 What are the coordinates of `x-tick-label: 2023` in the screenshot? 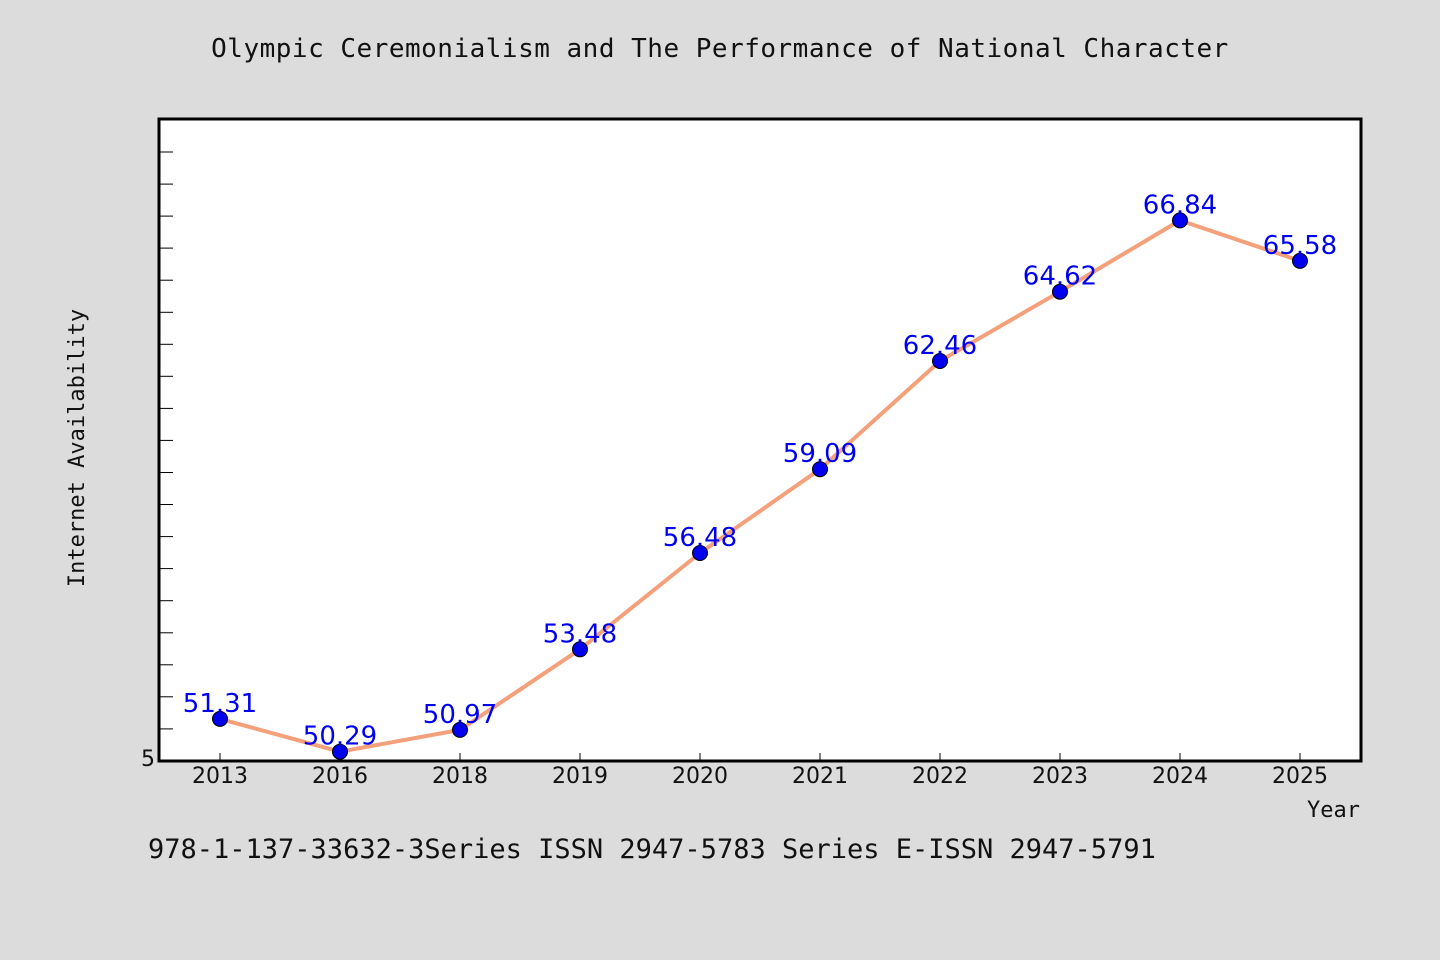 It's located at (1060, 776).